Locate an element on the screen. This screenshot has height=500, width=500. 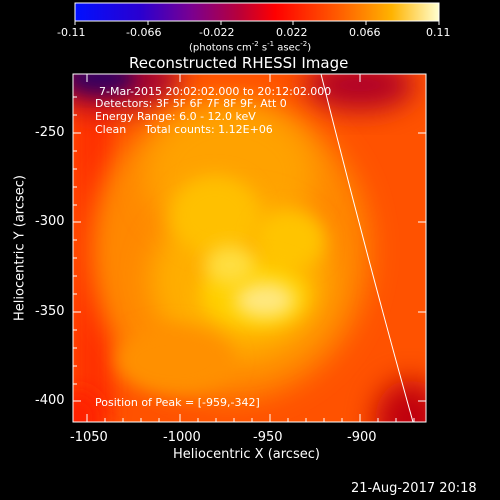
total-counts: Total counts: 1.12E+06 is located at coordinates (209, 129).